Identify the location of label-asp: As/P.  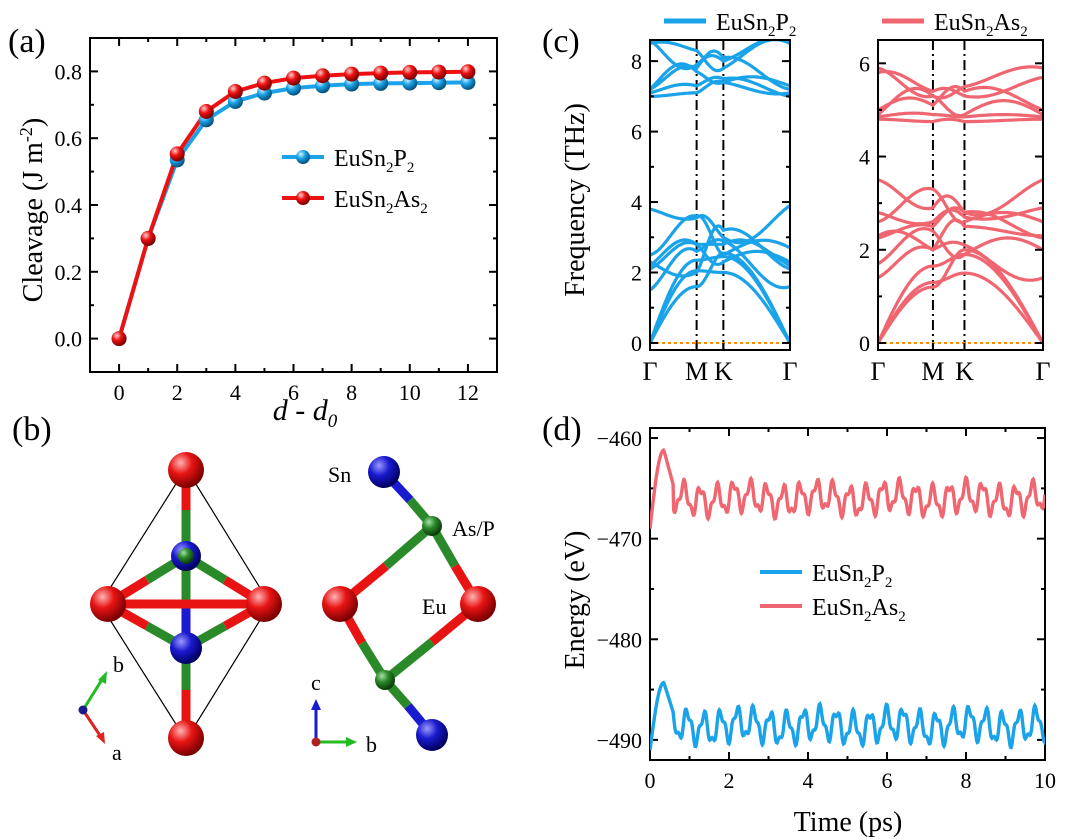
(473, 528).